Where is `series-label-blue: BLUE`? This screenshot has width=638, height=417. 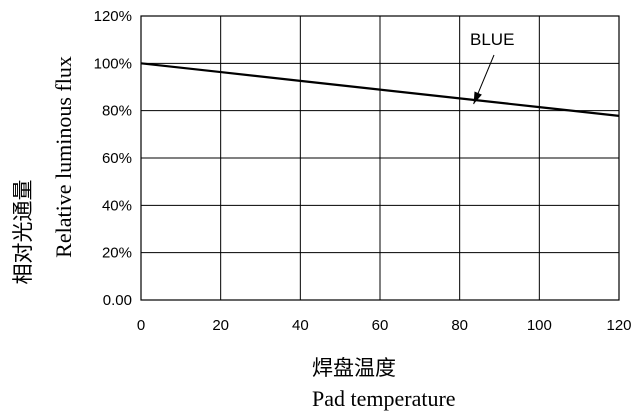 series-label-blue: BLUE is located at coordinates (492, 39).